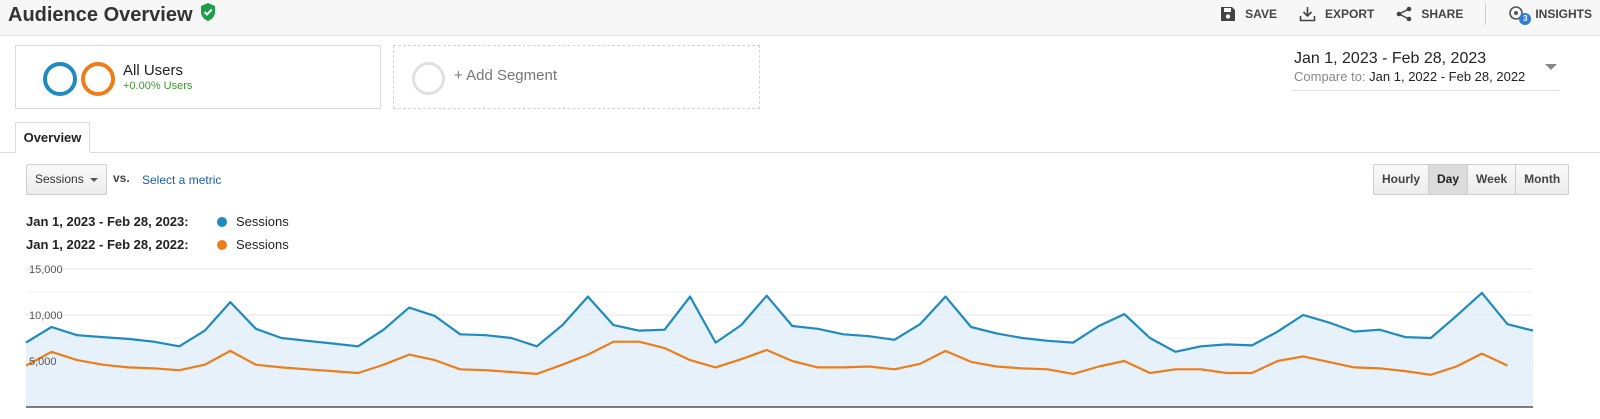 The height and width of the screenshot is (419, 1600). Describe the element at coordinates (1390, 58) in the screenshot. I see `date-range-primary: Jan 1, 2023 - Feb 28, 2023` at that location.